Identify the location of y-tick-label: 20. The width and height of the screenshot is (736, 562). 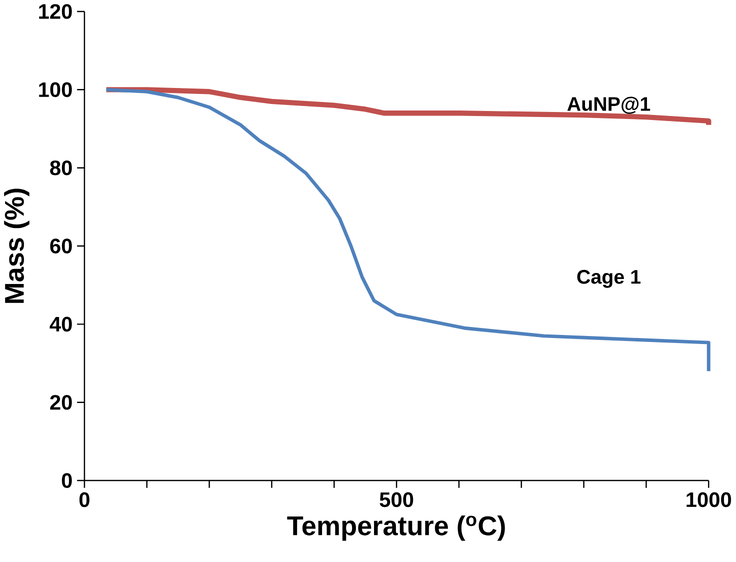
(61, 402).